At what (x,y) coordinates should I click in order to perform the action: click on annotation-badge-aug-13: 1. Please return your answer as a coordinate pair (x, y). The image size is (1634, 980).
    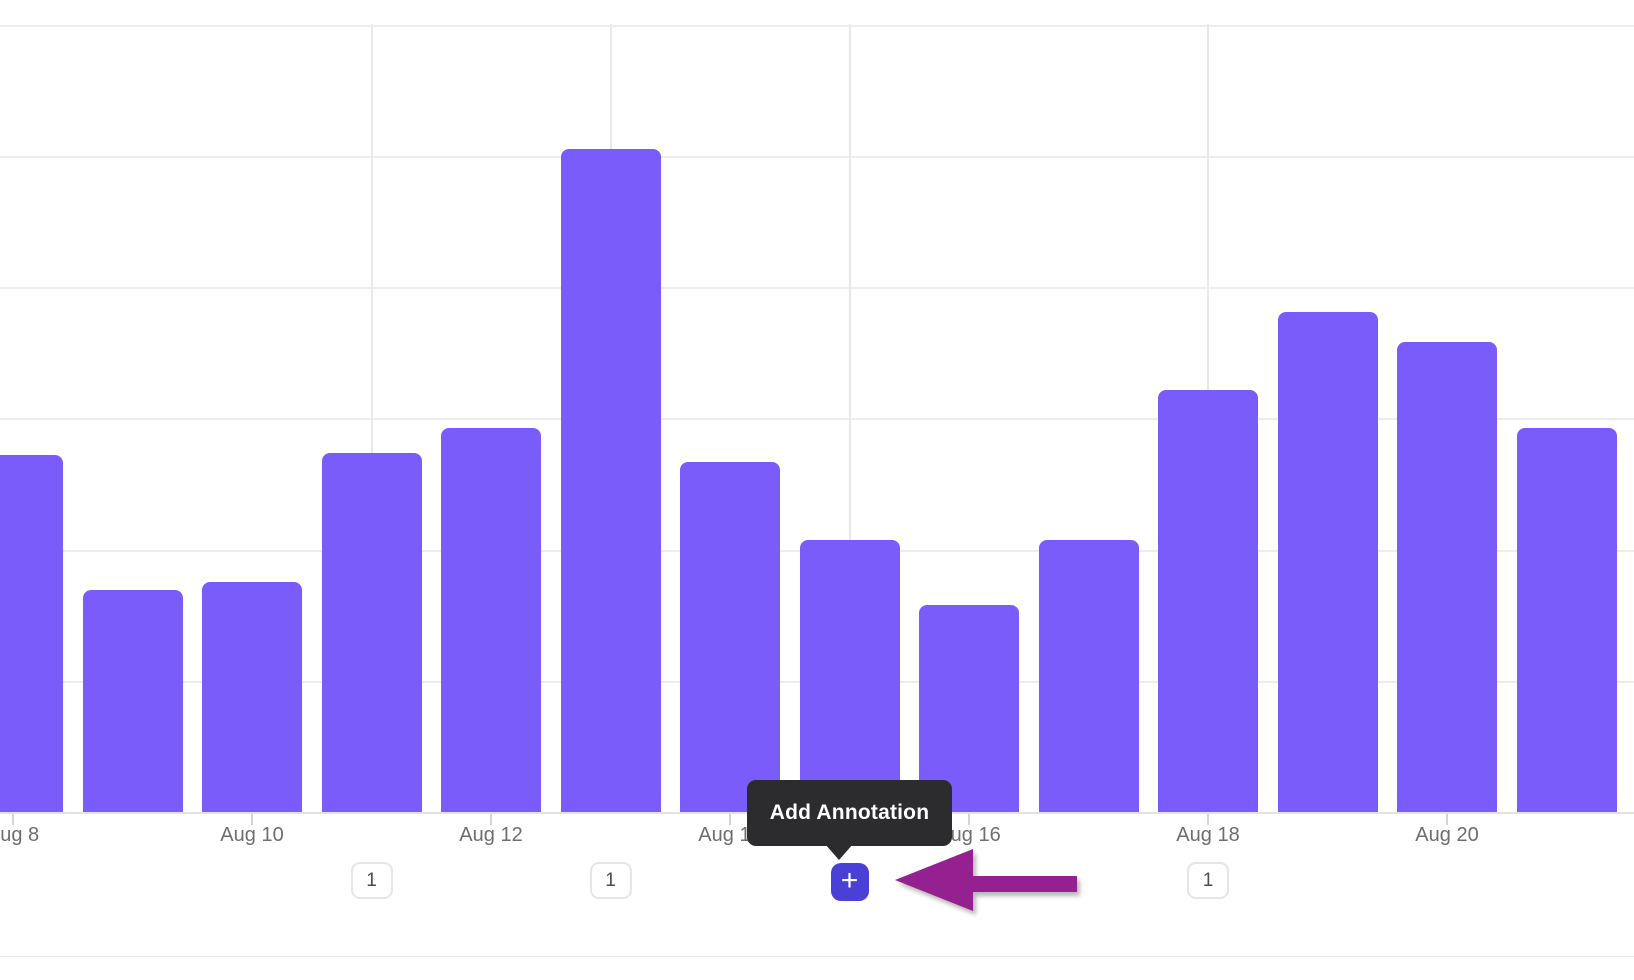
    Looking at the image, I should click on (610, 880).